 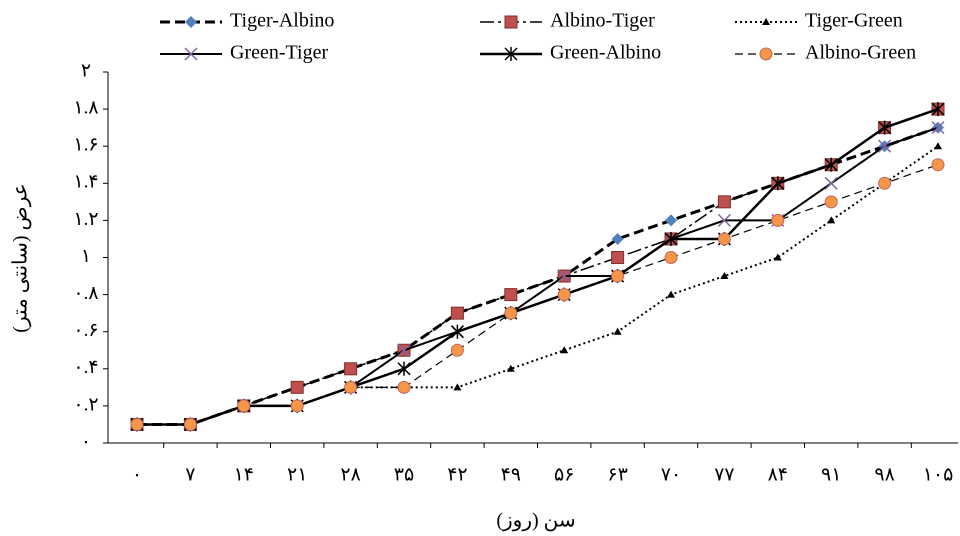 I want to click on x-tick-label: ۱۰۵, so click(x=938, y=474).